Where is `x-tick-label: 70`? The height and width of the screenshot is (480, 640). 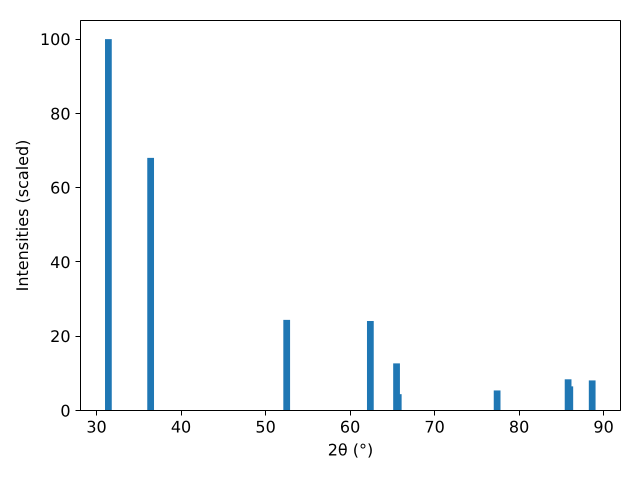 x-tick-label: 70 is located at coordinates (434, 427).